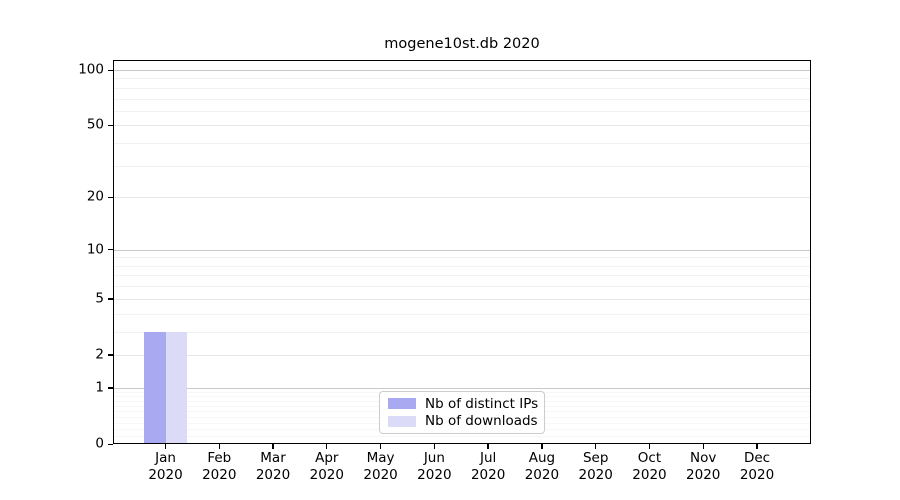 This screenshot has height=500, width=900. What do you see at coordinates (273, 458) in the screenshot?
I see `x-tick-month: Mar` at bounding box center [273, 458].